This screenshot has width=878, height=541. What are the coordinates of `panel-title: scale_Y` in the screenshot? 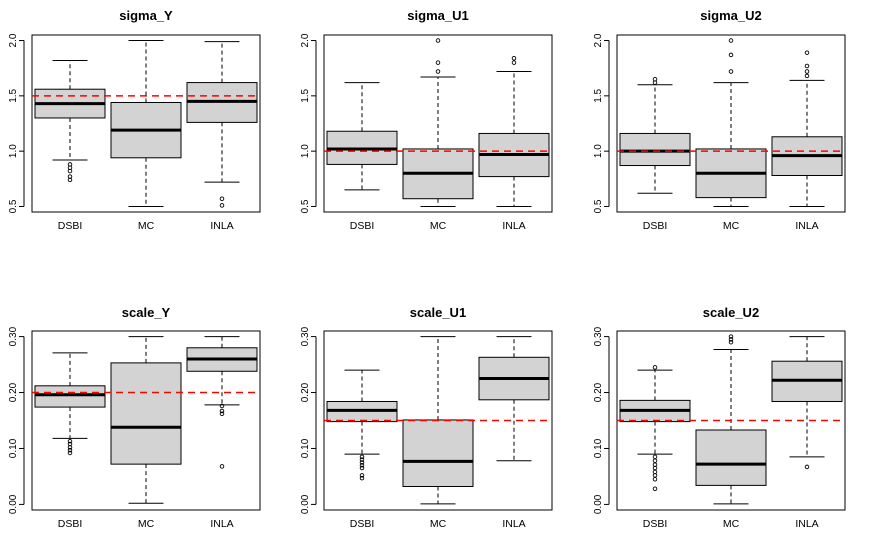 It's located at (146, 312).